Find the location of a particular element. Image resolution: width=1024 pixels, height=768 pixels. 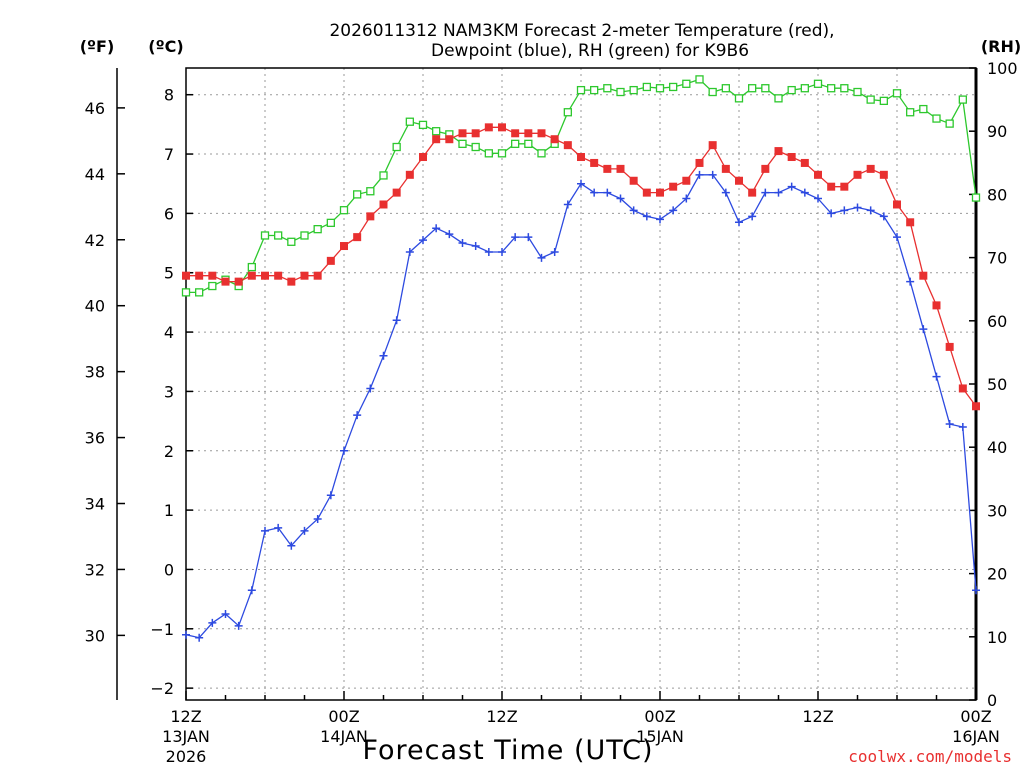

x-axis-title: Forecast Time (UTC) is located at coordinates (507, 750).